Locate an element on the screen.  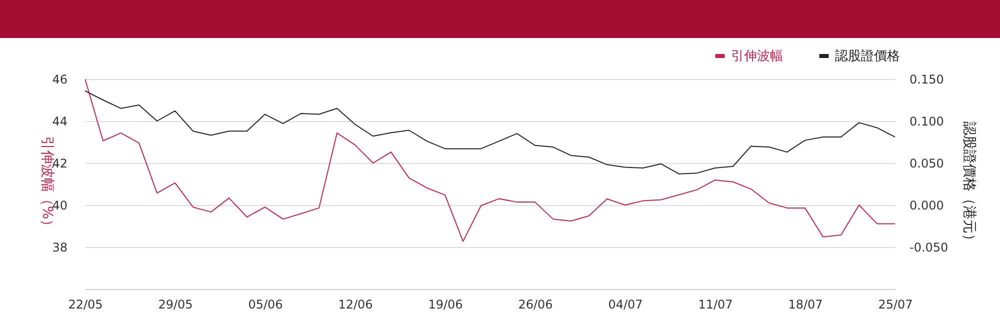
y2-tick-label: -0.050 is located at coordinates (929, 247).